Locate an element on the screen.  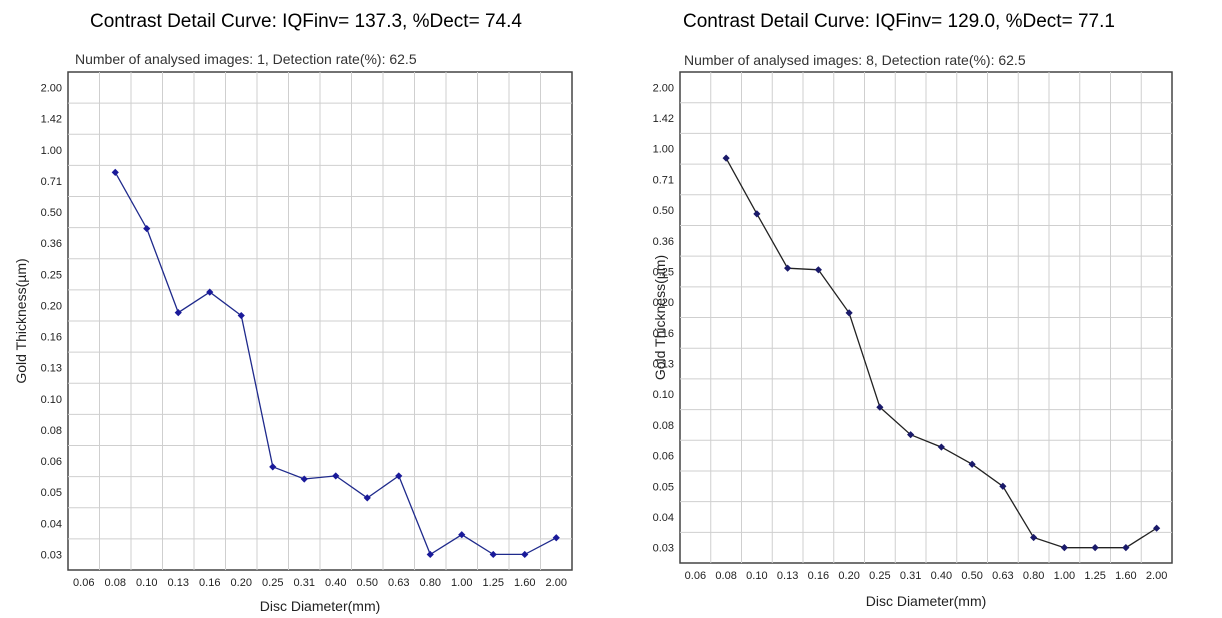
x-tick-label: 0.13 is located at coordinates (787, 576).